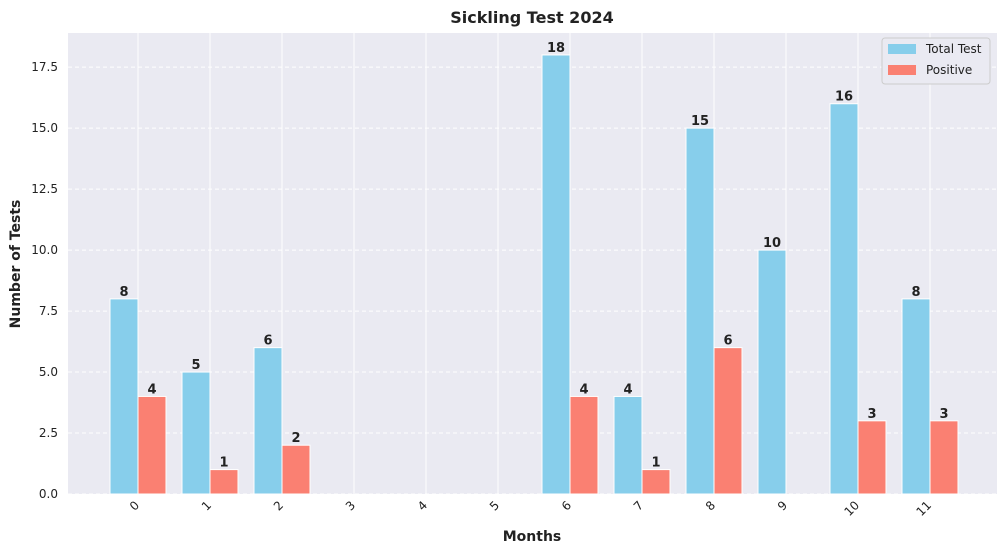 This screenshot has height=554, width=1007. Describe the element at coordinates (278, 505) in the screenshot. I see `x-tick-label: 2` at that location.